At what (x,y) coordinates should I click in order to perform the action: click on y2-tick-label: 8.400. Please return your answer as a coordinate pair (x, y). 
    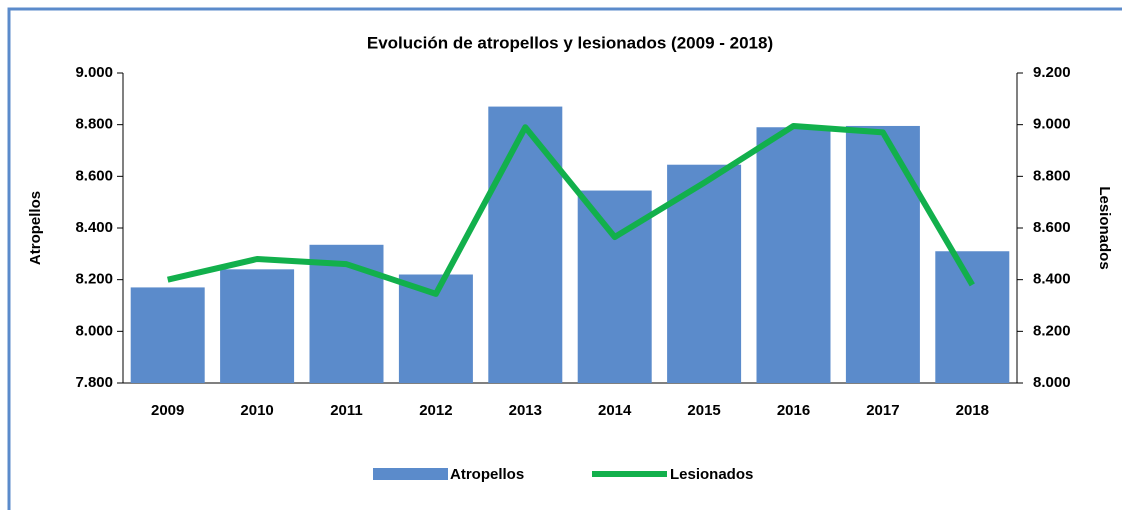
    Looking at the image, I should click on (1052, 279).